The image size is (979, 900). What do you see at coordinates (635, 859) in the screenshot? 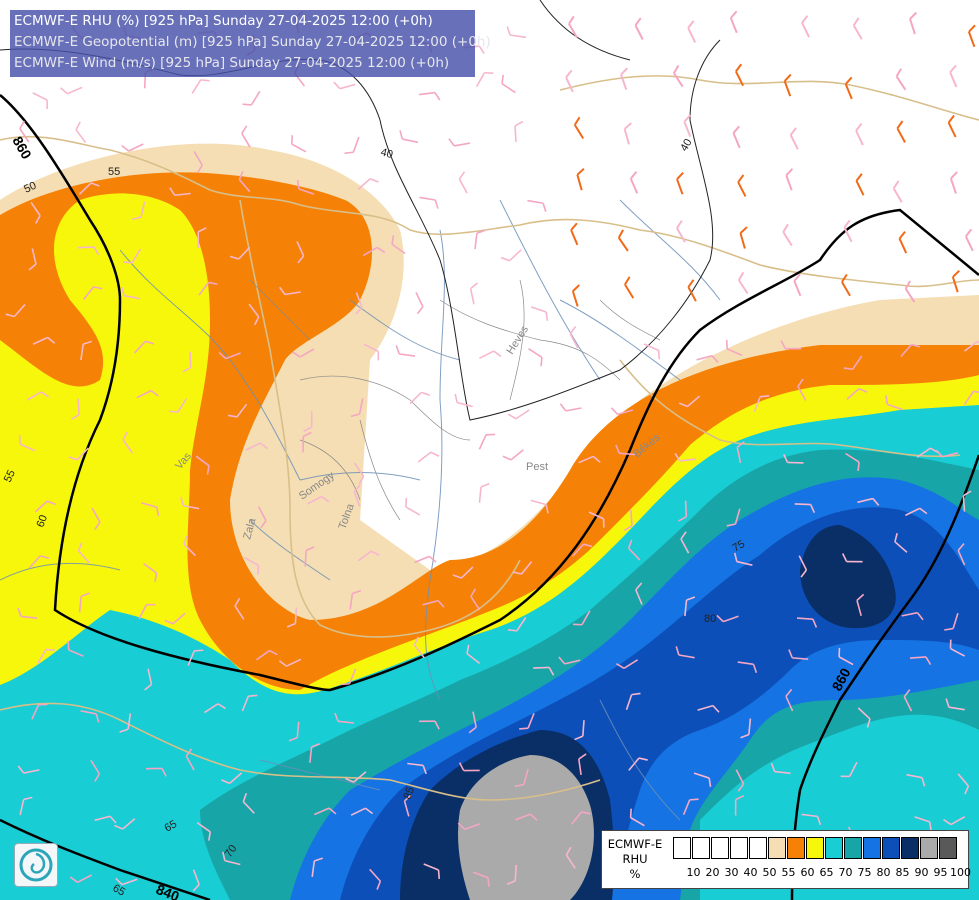
I see `legend-title-variable: RHU` at bounding box center [635, 859].